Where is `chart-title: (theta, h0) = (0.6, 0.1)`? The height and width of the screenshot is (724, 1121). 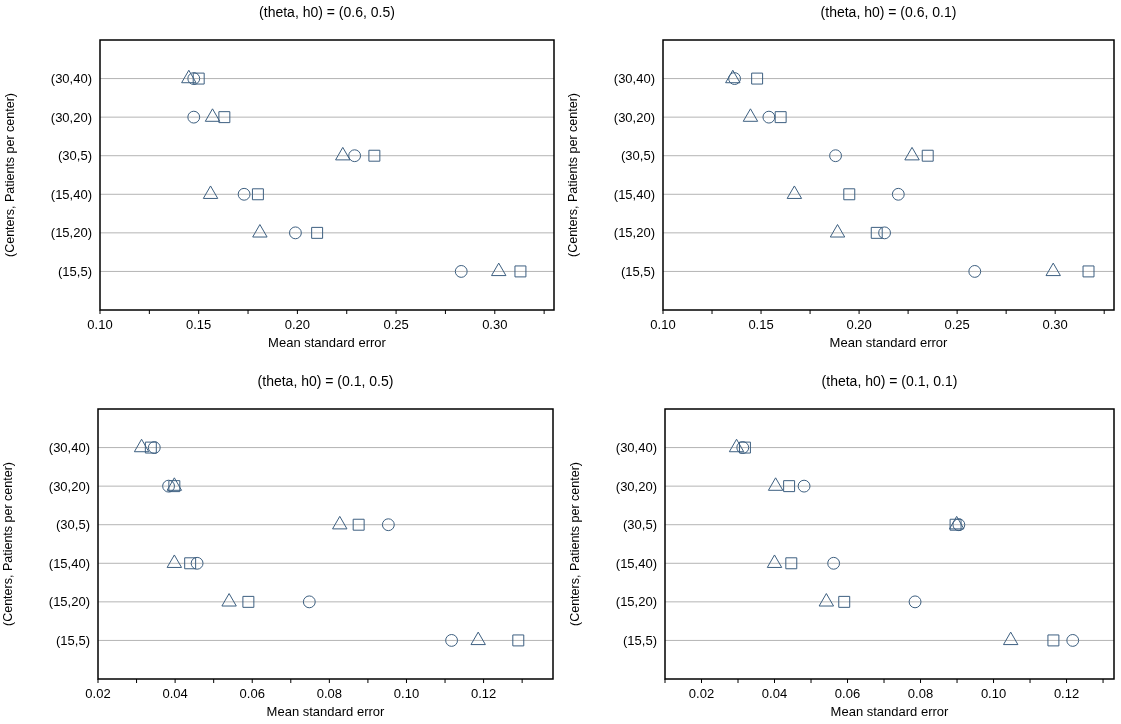 chart-title: (theta, h0) = (0.6, 0.1) is located at coordinates (888, 12).